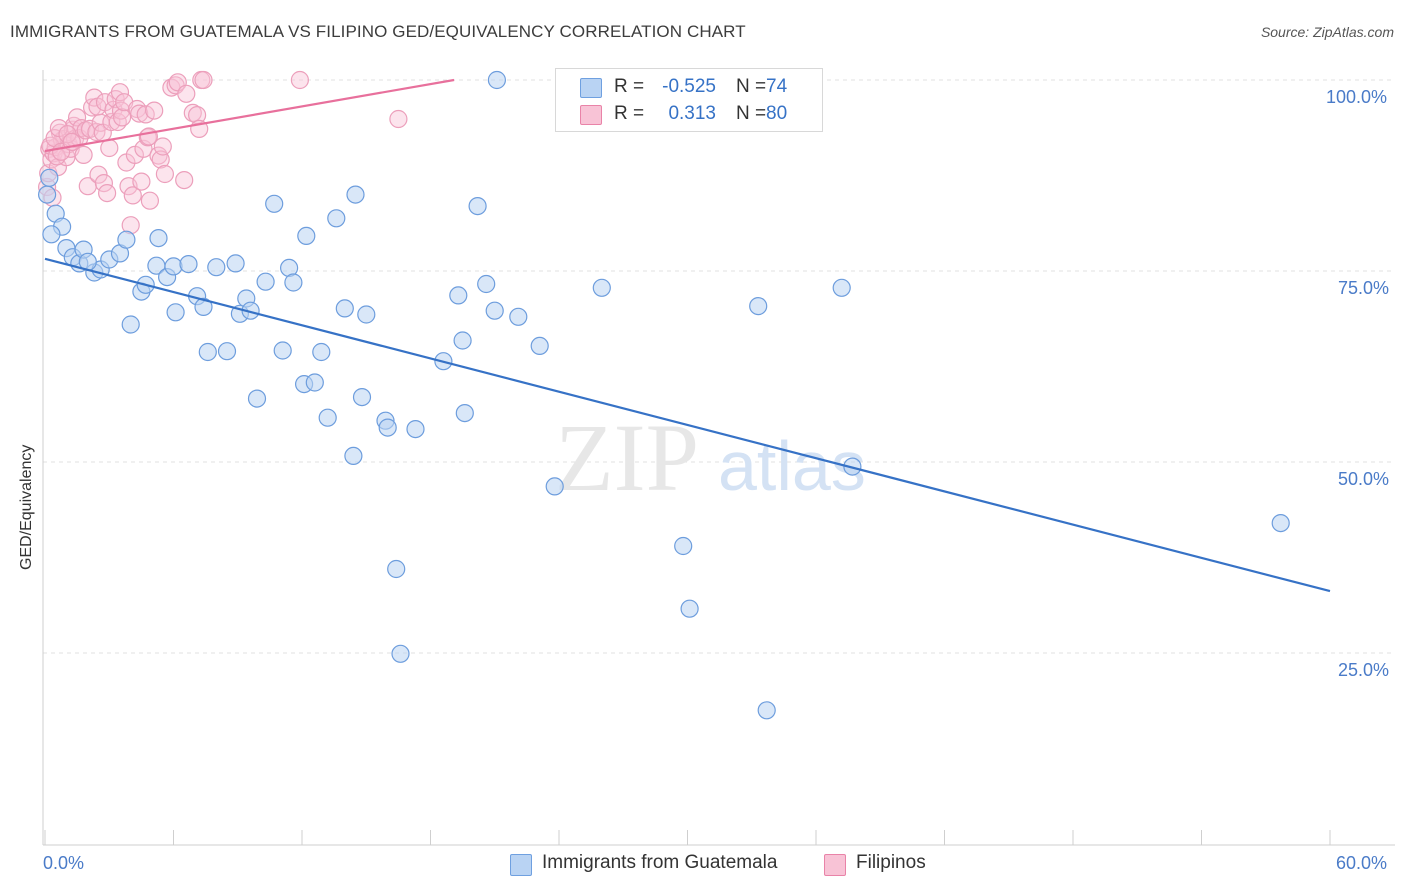 This screenshot has width=1406, height=892. I want to click on legend-n-value: 74, so click(777, 86).